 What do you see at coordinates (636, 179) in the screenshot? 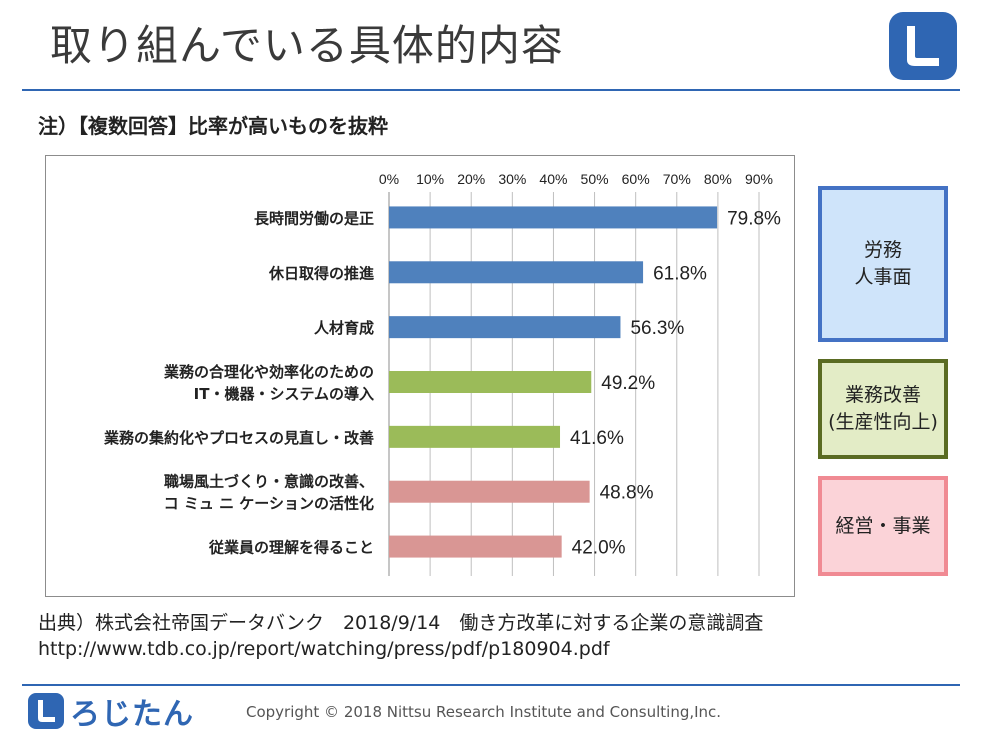
I see `x-tick-label: 60%` at bounding box center [636, 179].